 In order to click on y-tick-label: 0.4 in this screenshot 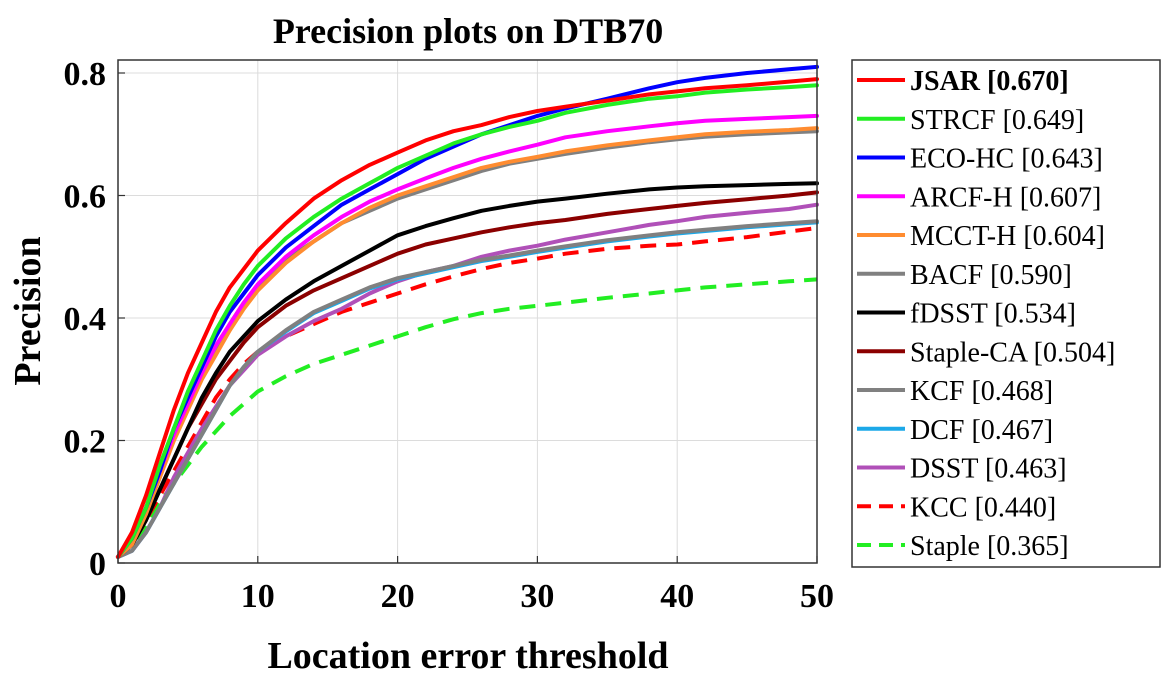, I will do `click(85, 319)`.